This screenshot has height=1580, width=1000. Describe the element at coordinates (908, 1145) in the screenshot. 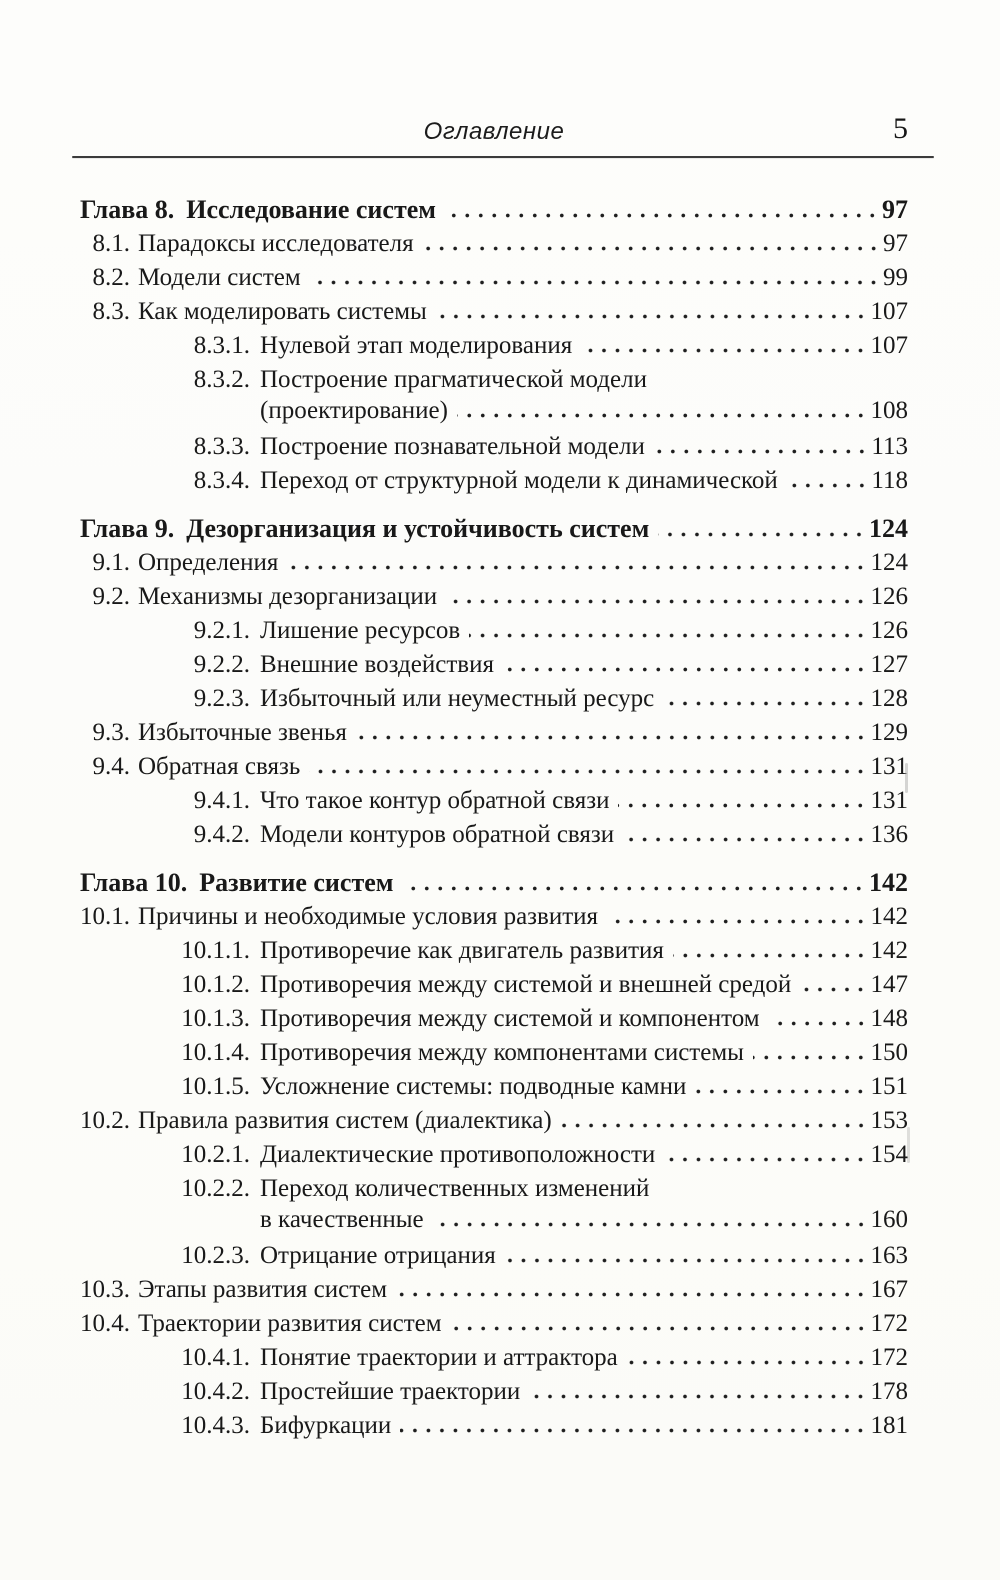

I see `scan-artifact` at that location.